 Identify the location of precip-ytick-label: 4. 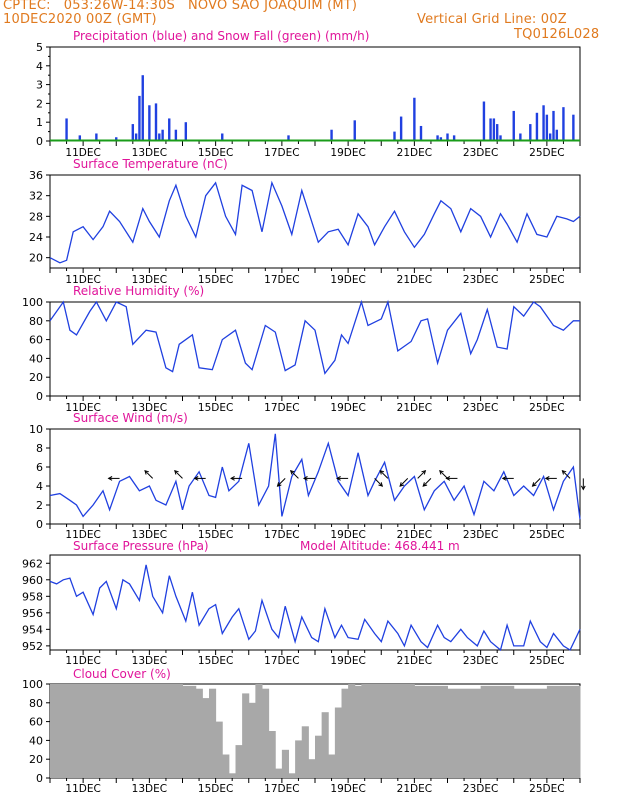
(39, 66).